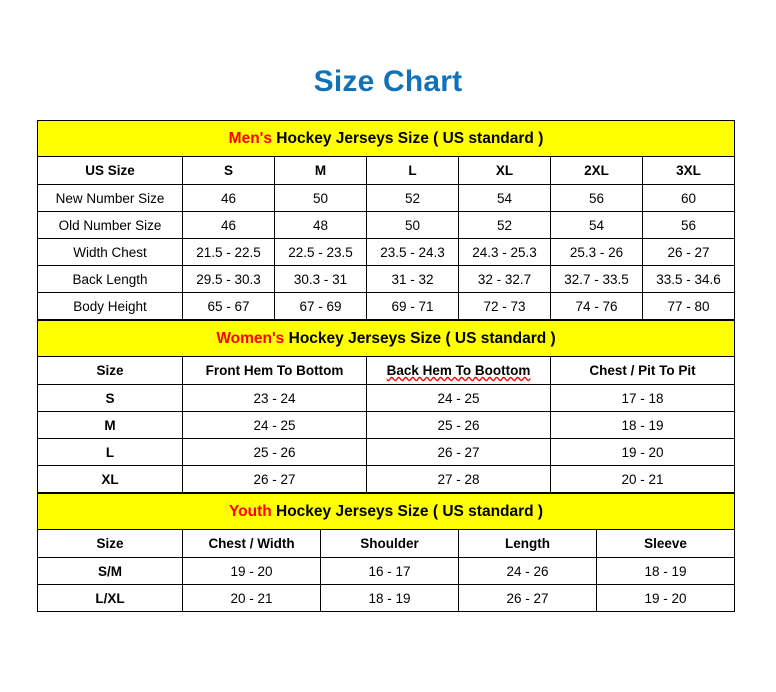 The image size is (776, 692). I want to click on row-label: Old Number Size, so click(110, 225).